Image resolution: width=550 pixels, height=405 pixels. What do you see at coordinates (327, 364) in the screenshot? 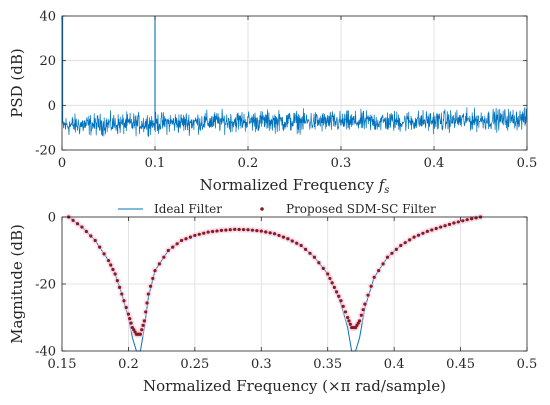
I see `x-tick-label: 0.35` at bounding box center [327, 364].